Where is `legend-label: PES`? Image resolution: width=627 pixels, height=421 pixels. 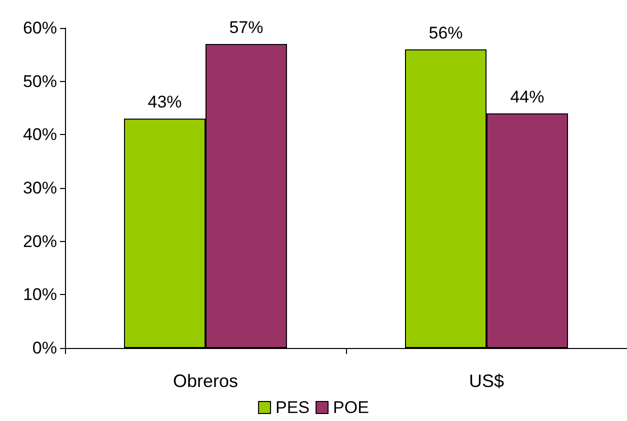
legend-label: PES is located at coordinates (293, 407).